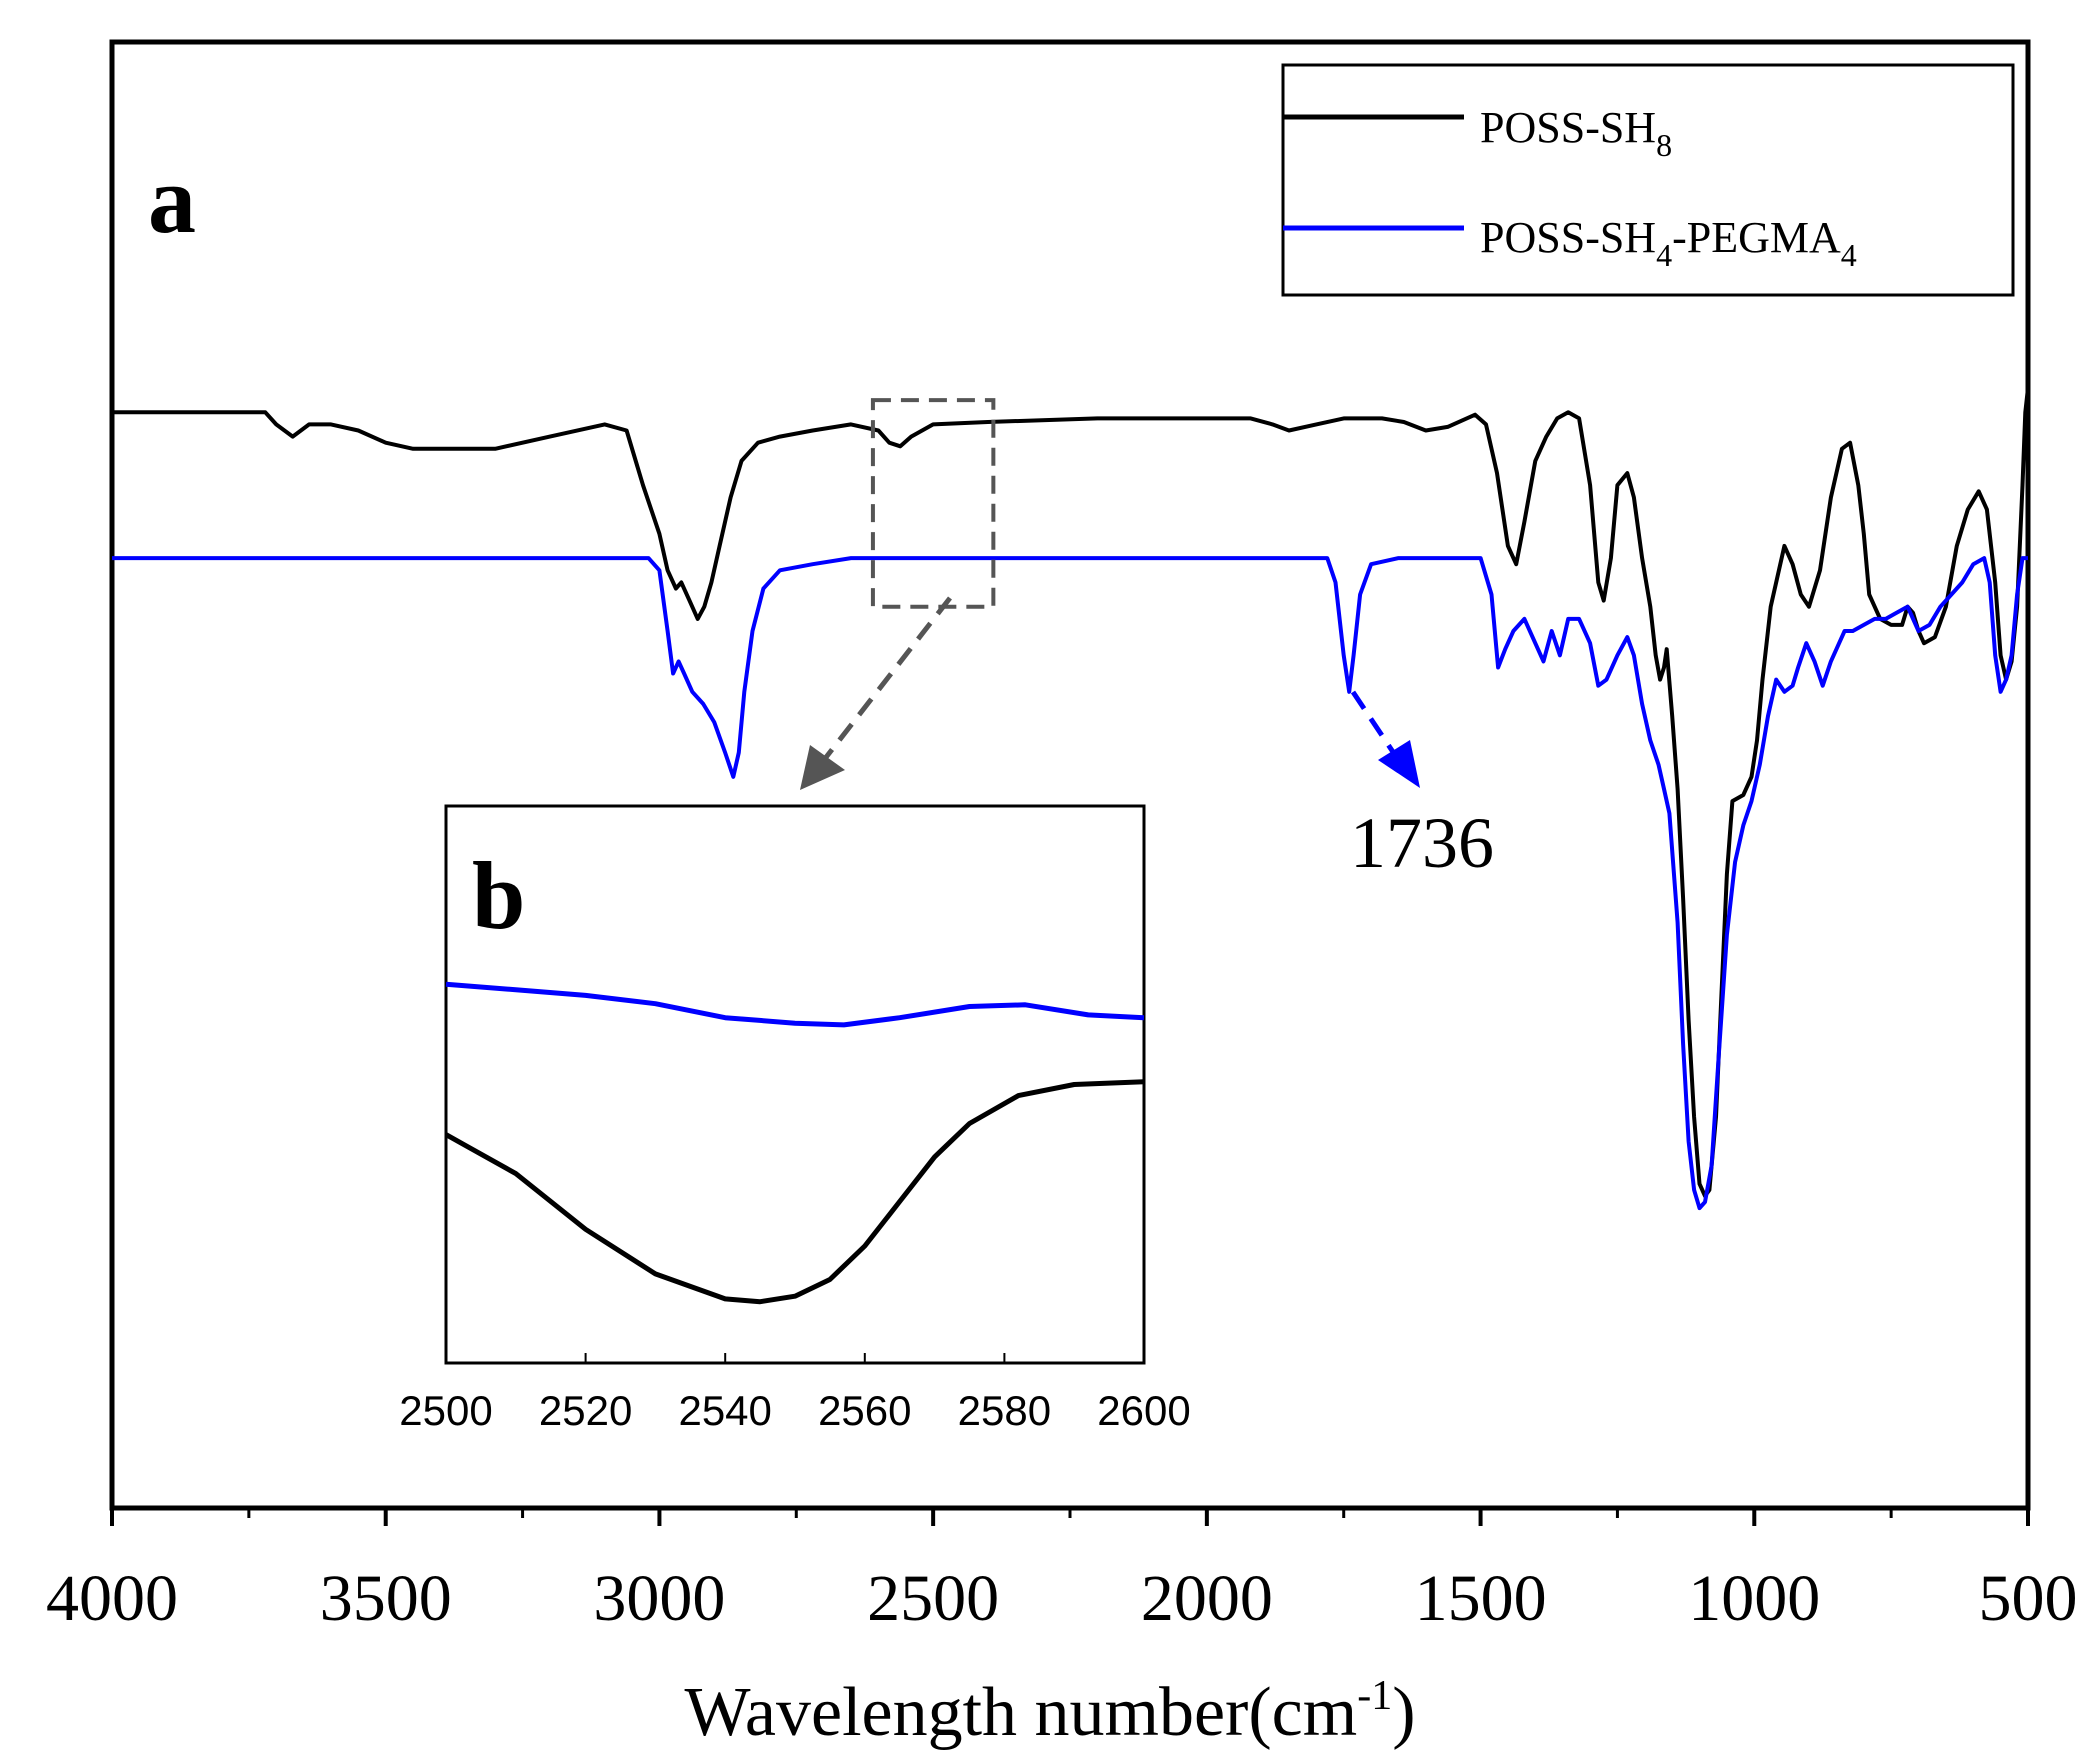 The width and height of the screenshot is (2098, 1761). I want to click on inset-series-line-poss-sh4-pegma4, so click(795, 1004).